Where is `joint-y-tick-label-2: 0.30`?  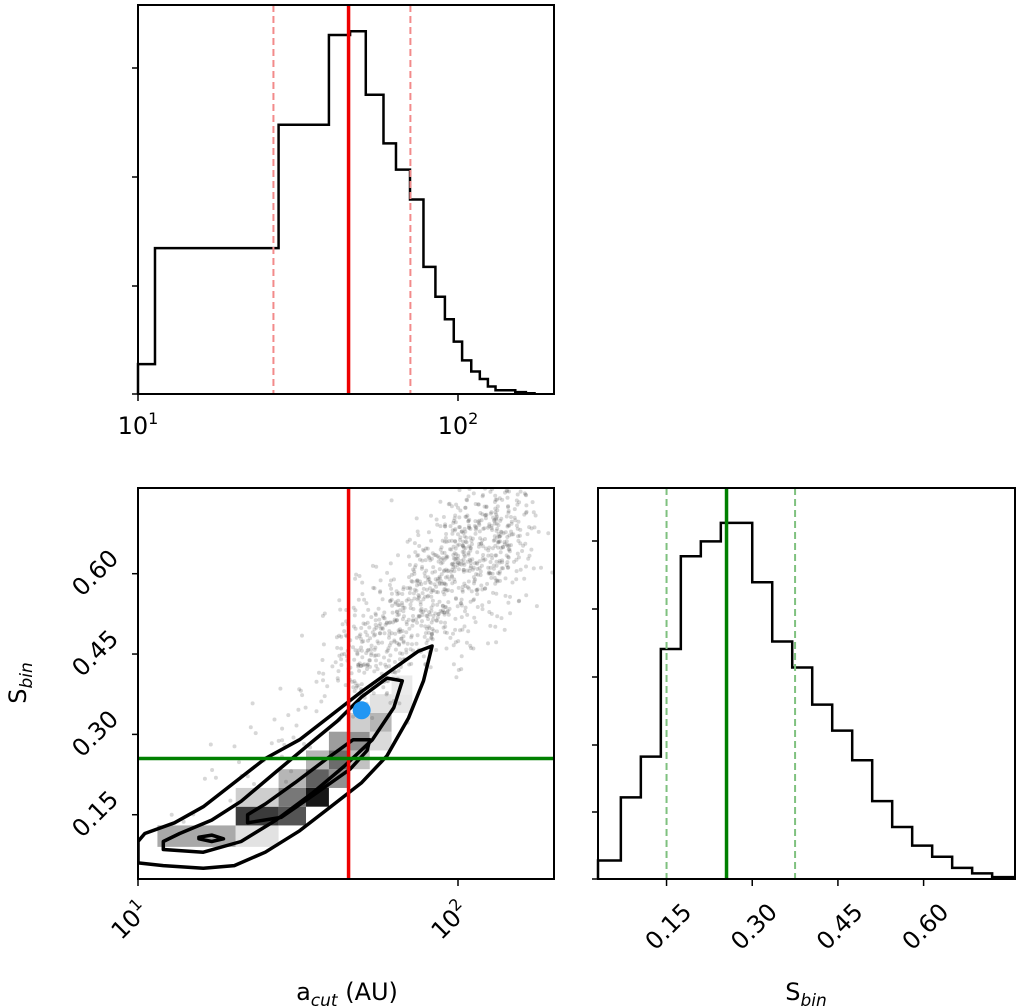 joint-y-tick-label-2: 0.30 is located at coordinates (96, 734).